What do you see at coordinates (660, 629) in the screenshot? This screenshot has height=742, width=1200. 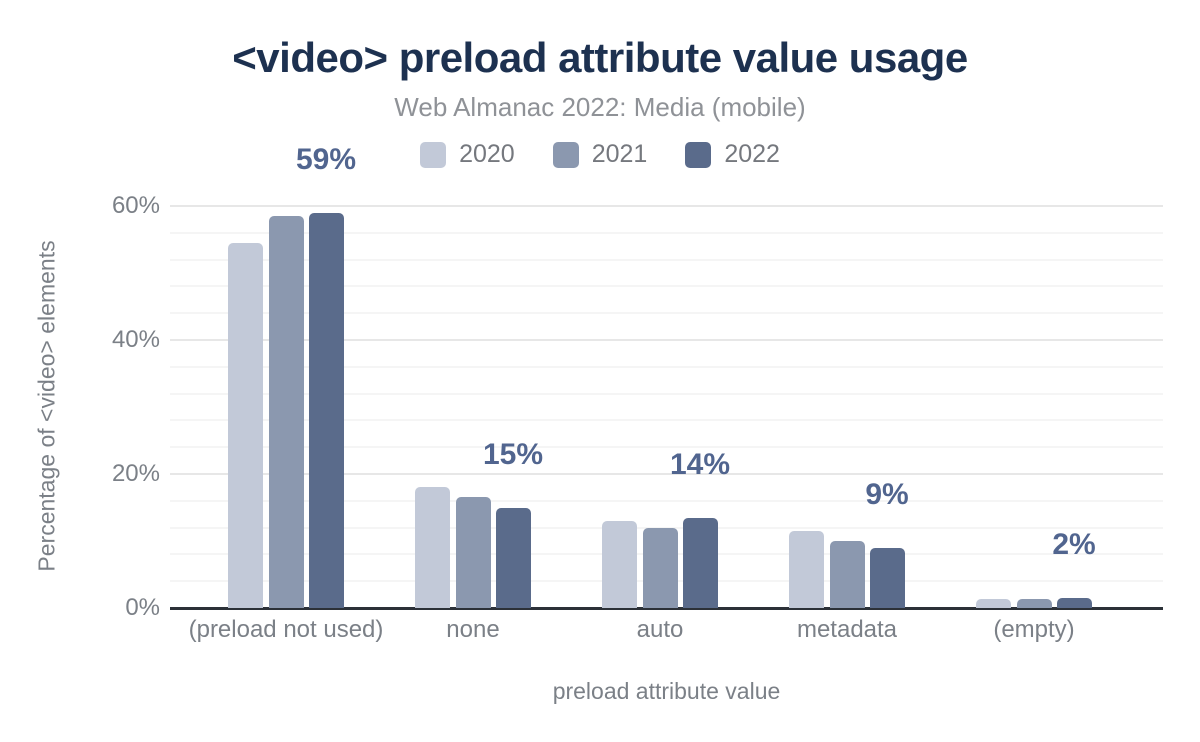 I see `x-category-label: auto` at bounding box center [660, 629].